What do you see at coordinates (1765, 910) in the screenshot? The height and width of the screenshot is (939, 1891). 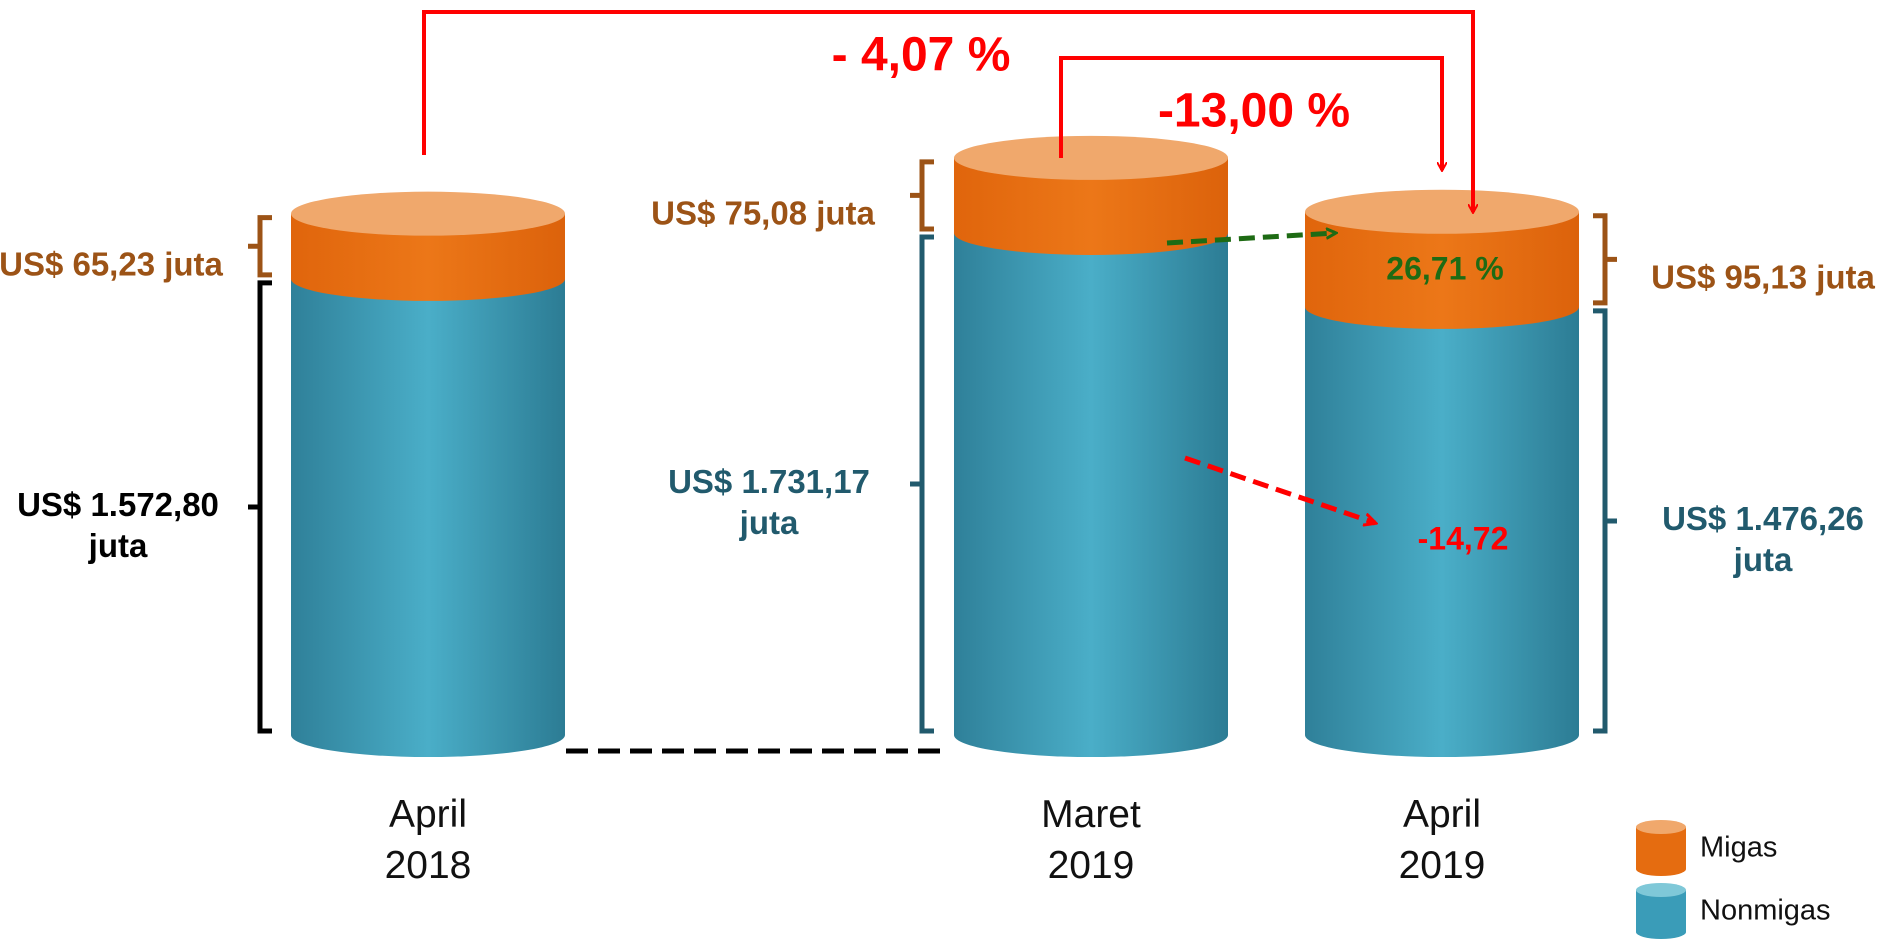 I see `legend-label: Nonmigas` at bounding box center [1765, 910].